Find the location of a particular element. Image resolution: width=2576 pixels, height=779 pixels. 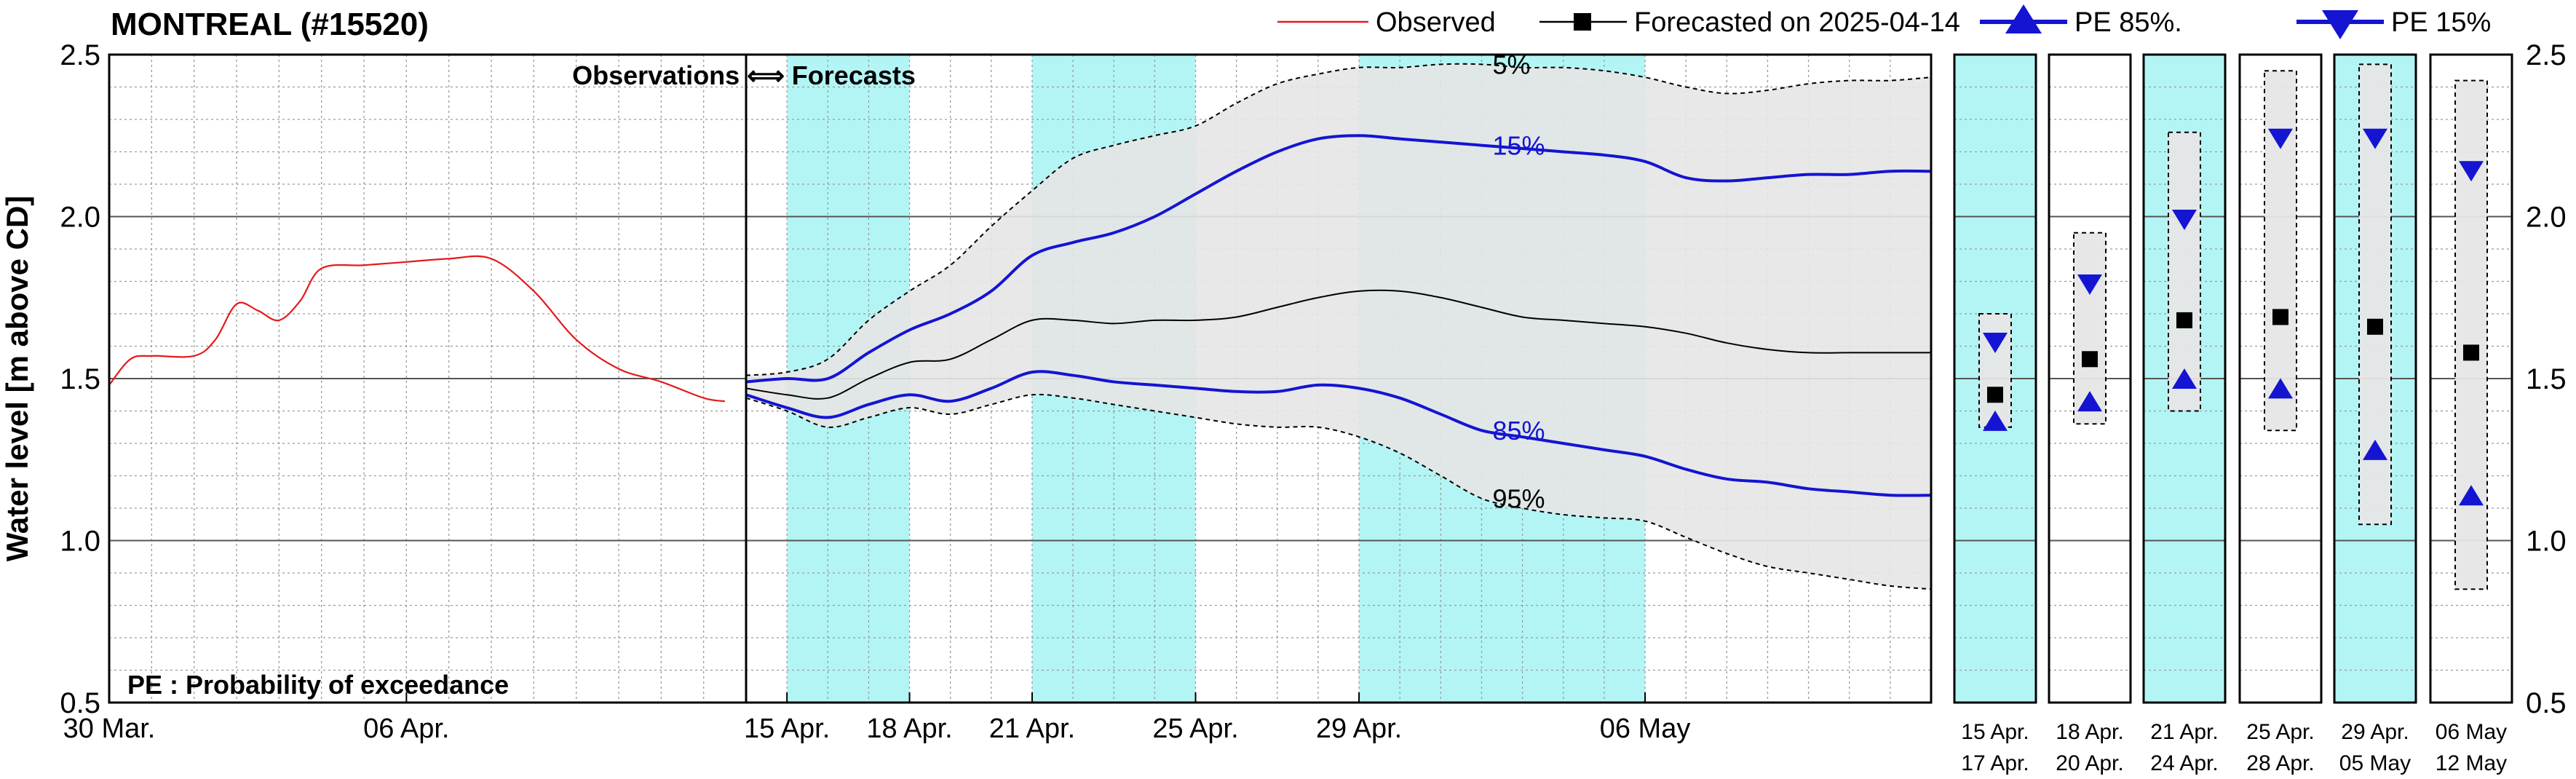

x-tick-label: 06 May is located at coordinates (1645, 728).